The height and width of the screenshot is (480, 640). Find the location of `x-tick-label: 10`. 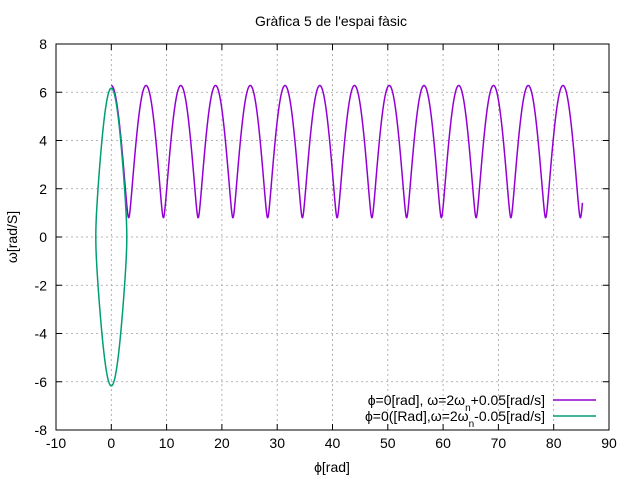

x-tick-label: 10 is located at coordinates (167, 443).